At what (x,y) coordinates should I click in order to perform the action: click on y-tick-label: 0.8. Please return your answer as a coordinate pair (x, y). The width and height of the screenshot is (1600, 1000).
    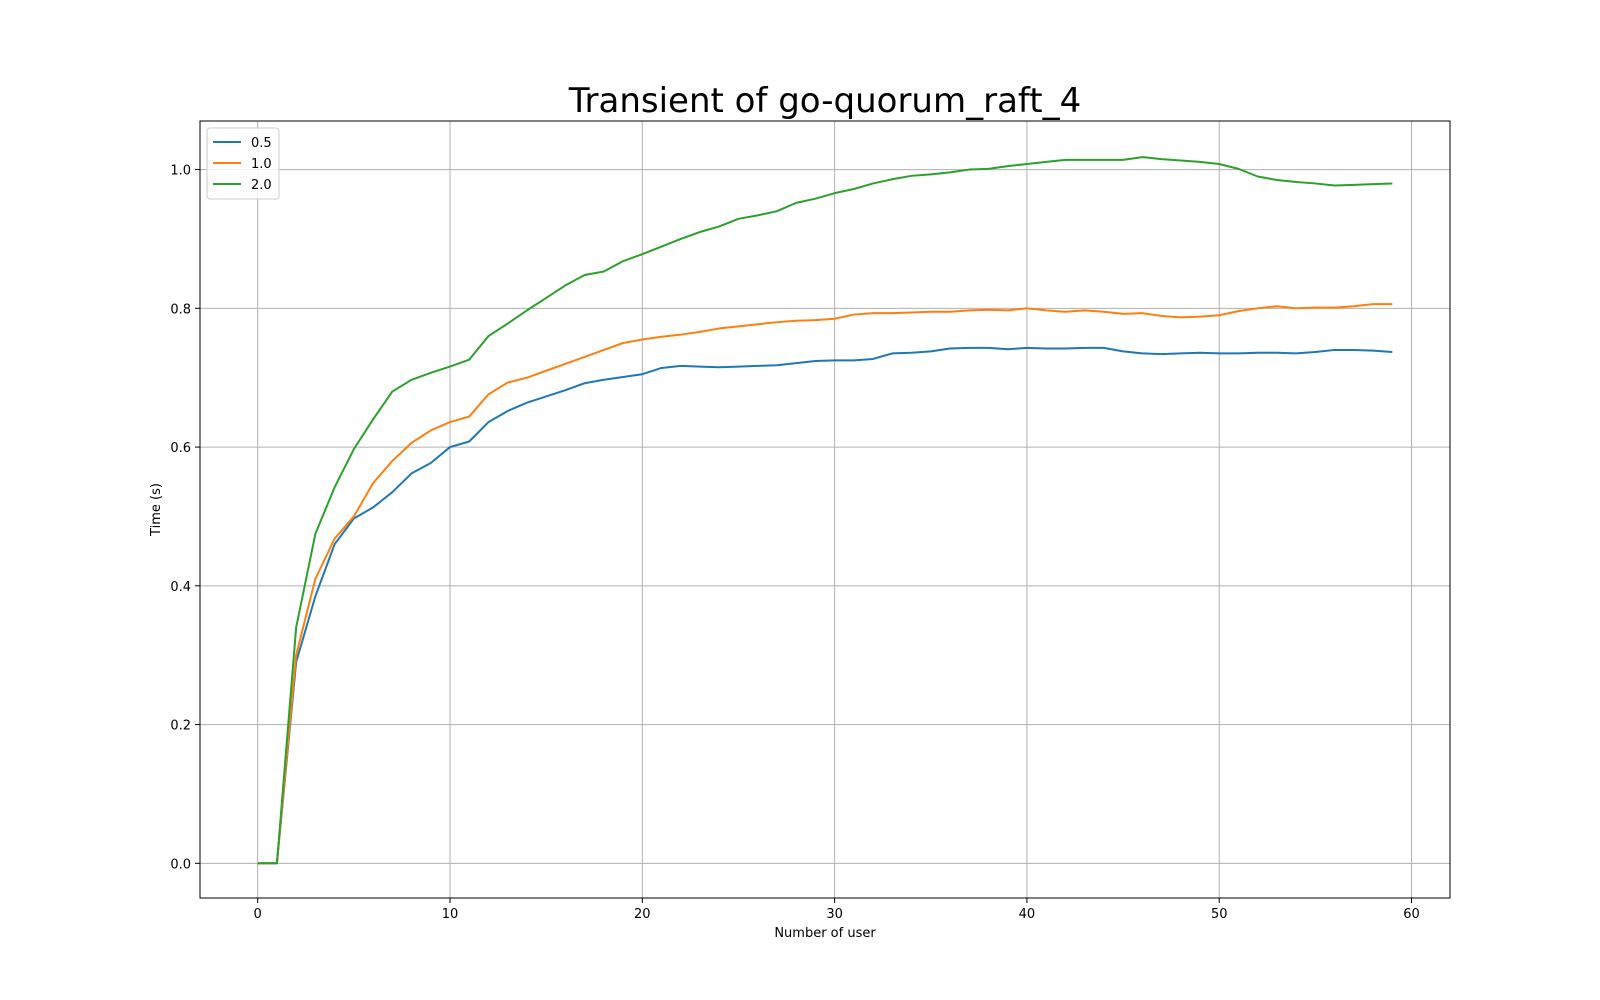
    Looking at the image, I should click on (180, 309).